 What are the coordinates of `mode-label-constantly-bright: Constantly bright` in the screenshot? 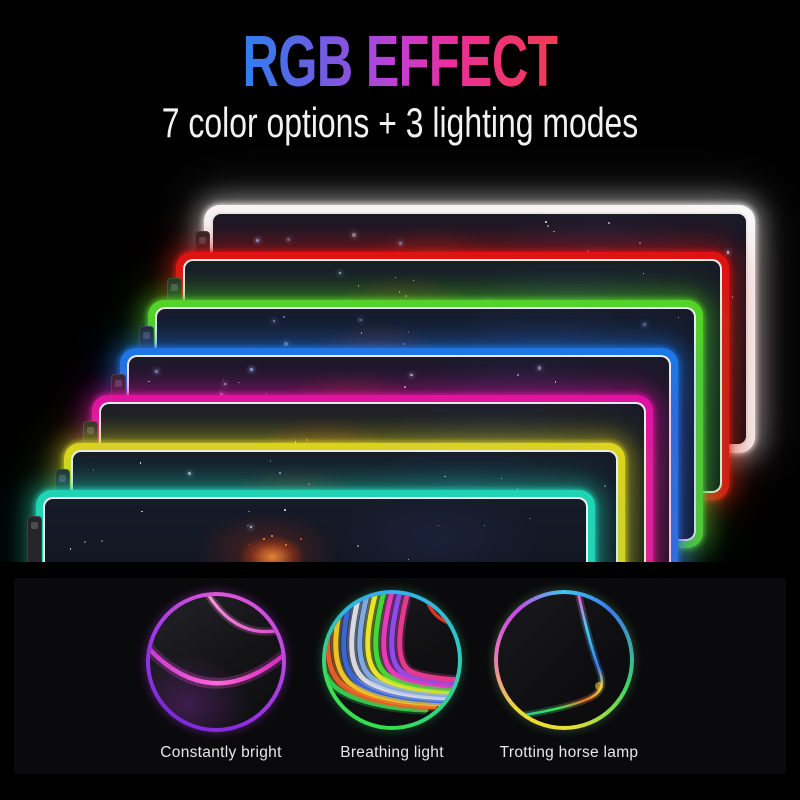 It's located at (221, 752).